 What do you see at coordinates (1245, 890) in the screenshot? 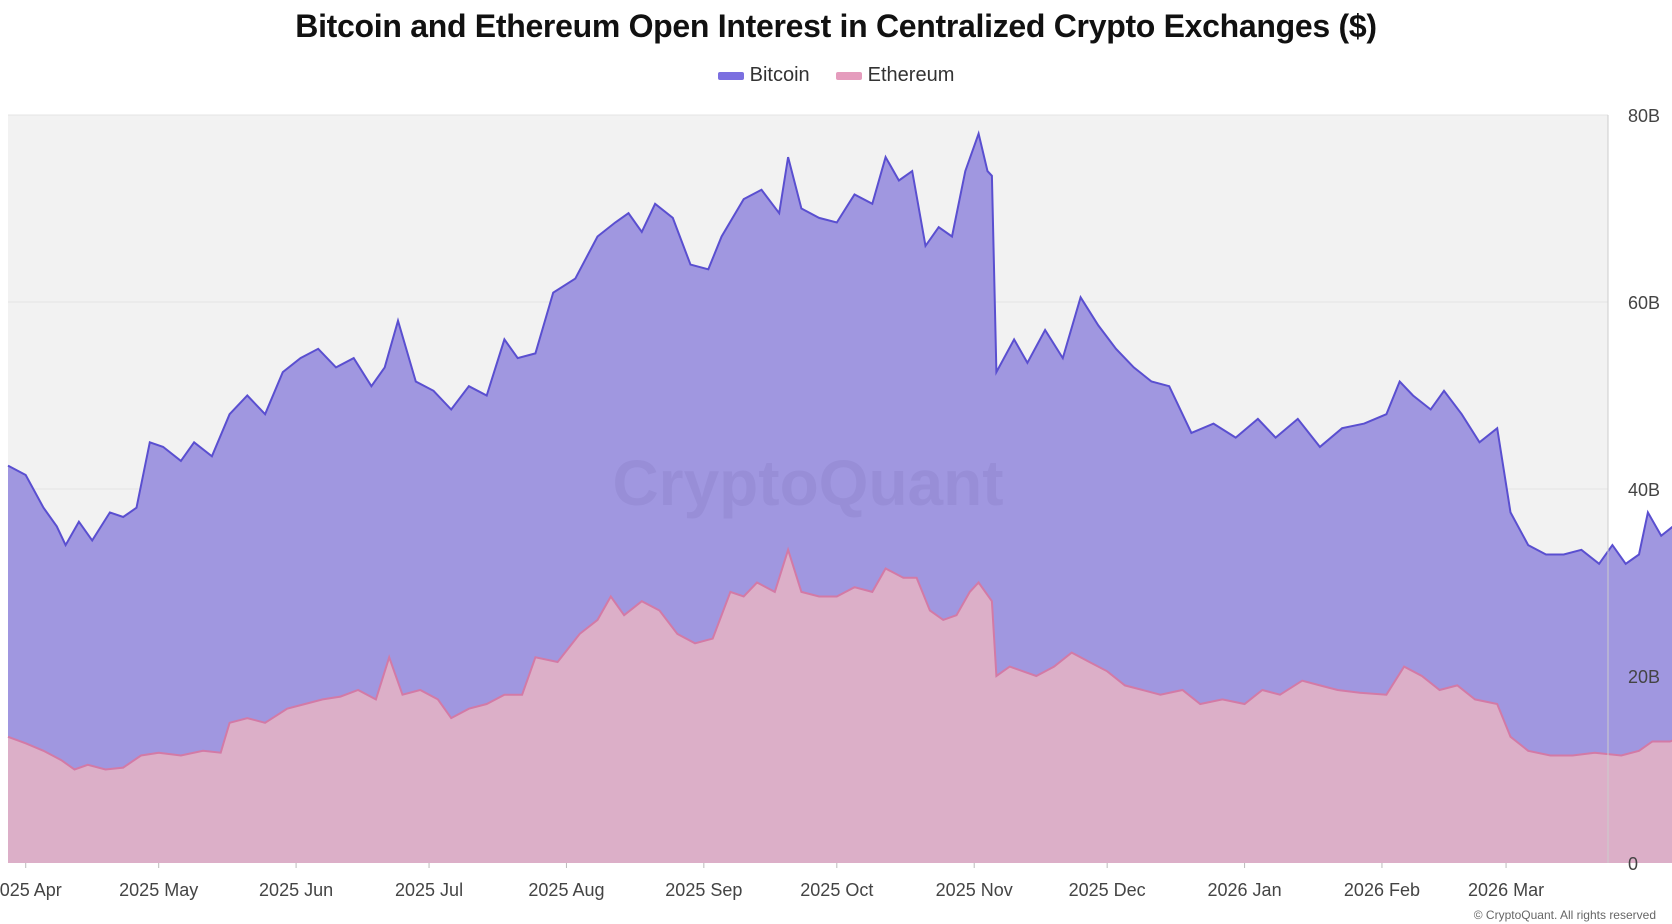
I see `x-tick-label: 2026 Jan` at bounding box center [1245, 890].